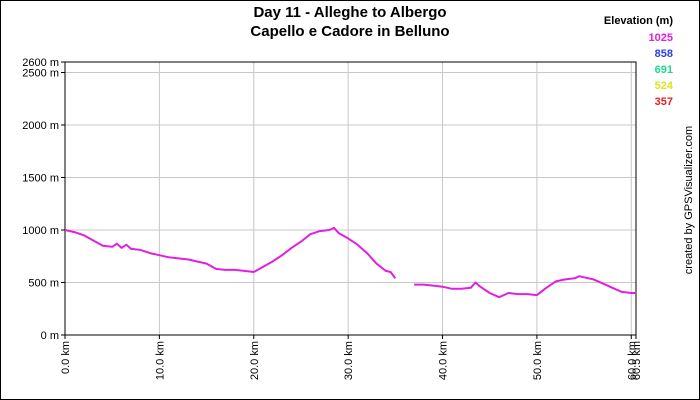  Describe the element at coordinates (664, 54) in the screenshot. I see `legend-value: 858` at that location.